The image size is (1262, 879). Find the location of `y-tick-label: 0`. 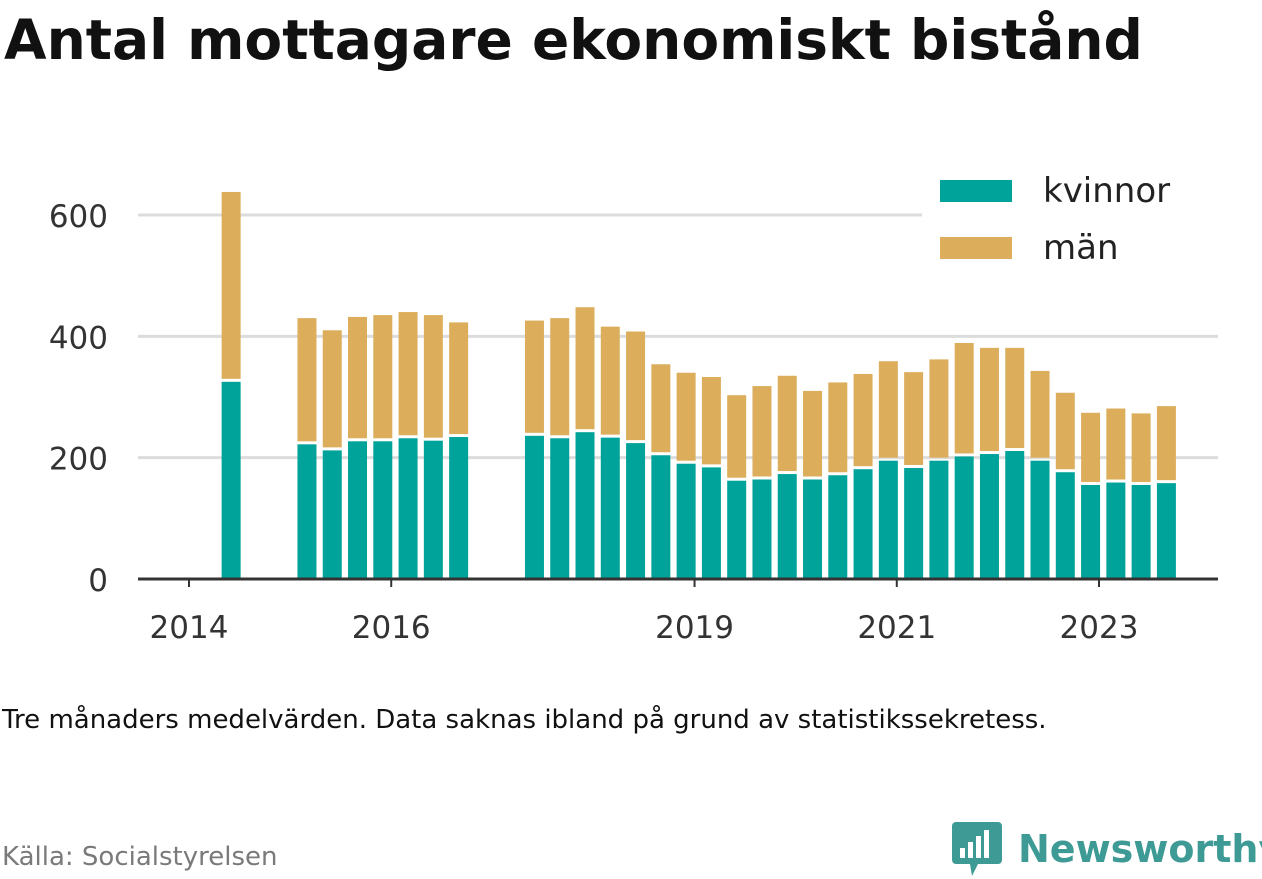

y-tick-label: 0 is located at coordinates (98, 581).